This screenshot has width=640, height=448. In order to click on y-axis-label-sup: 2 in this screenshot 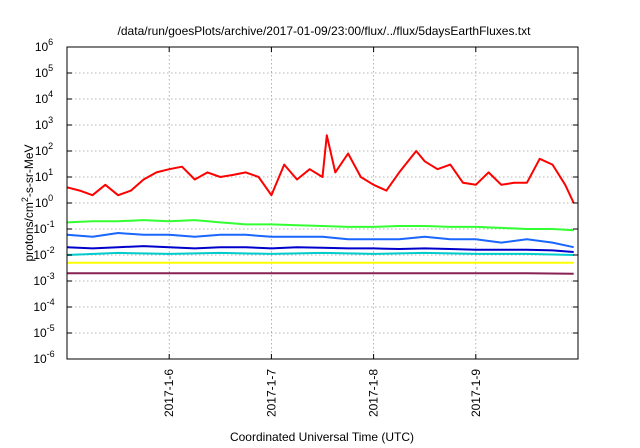, I will do `click(25, 199)`.